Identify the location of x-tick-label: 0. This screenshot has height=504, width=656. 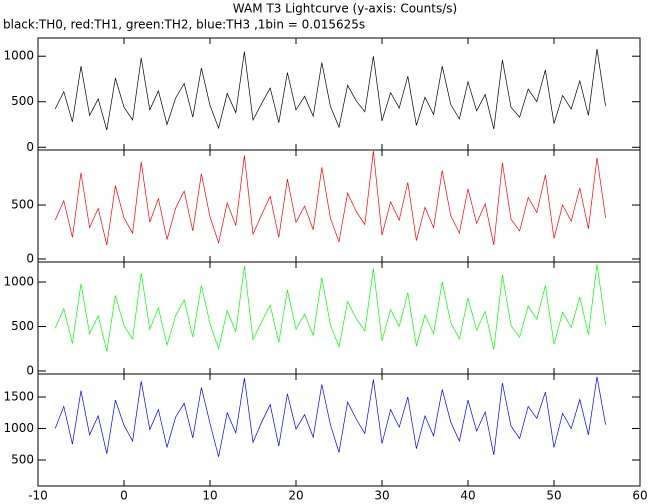
(124, 496).